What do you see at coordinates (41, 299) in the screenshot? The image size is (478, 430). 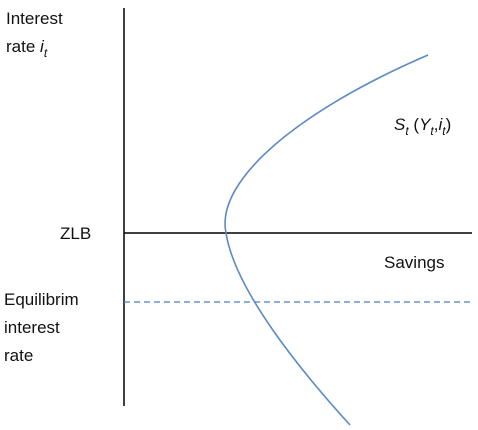 I see `equilibrium-label: Equilibrim` at bounding box center [41, 299].